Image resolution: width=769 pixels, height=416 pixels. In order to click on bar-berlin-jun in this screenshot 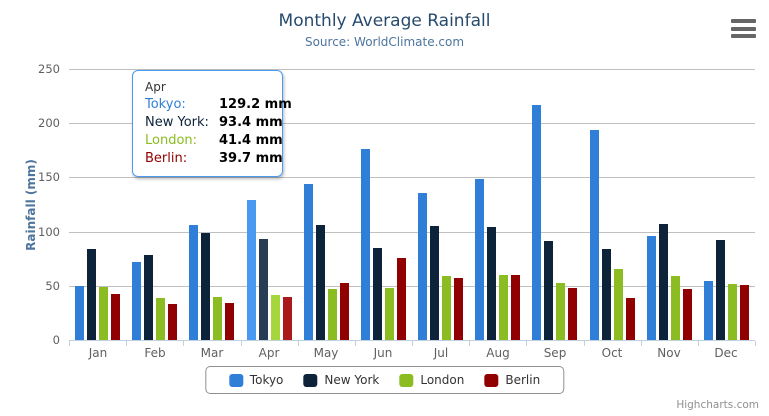, I will do `click(401, 299)`.